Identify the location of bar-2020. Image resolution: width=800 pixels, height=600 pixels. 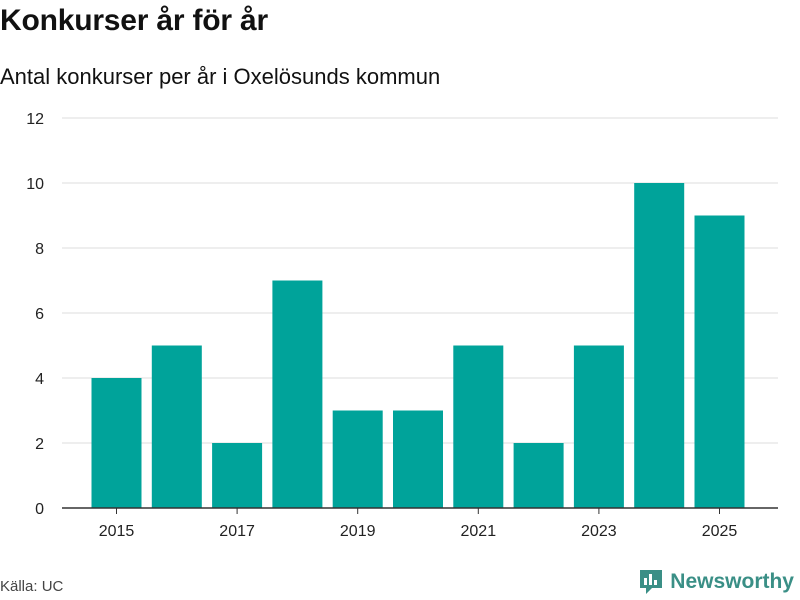
(418, 459).